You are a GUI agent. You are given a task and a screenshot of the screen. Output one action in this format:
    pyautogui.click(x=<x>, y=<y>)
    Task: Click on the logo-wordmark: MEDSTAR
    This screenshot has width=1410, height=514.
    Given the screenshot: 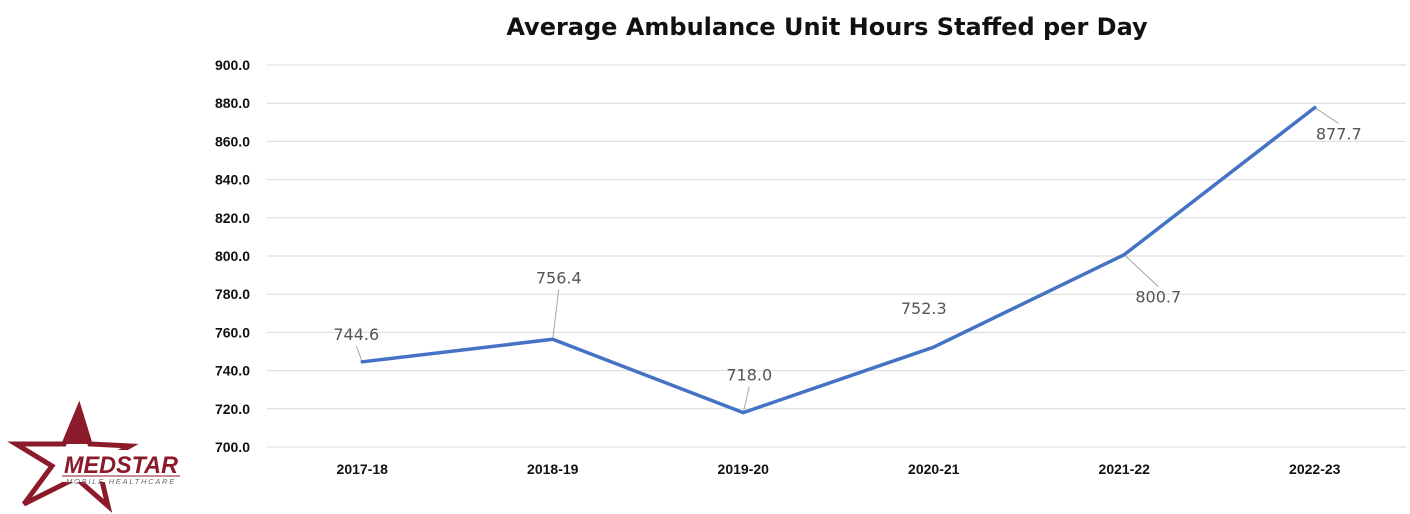 What is the action you would take?
    pyautogui.click(x=121, y=465)
    